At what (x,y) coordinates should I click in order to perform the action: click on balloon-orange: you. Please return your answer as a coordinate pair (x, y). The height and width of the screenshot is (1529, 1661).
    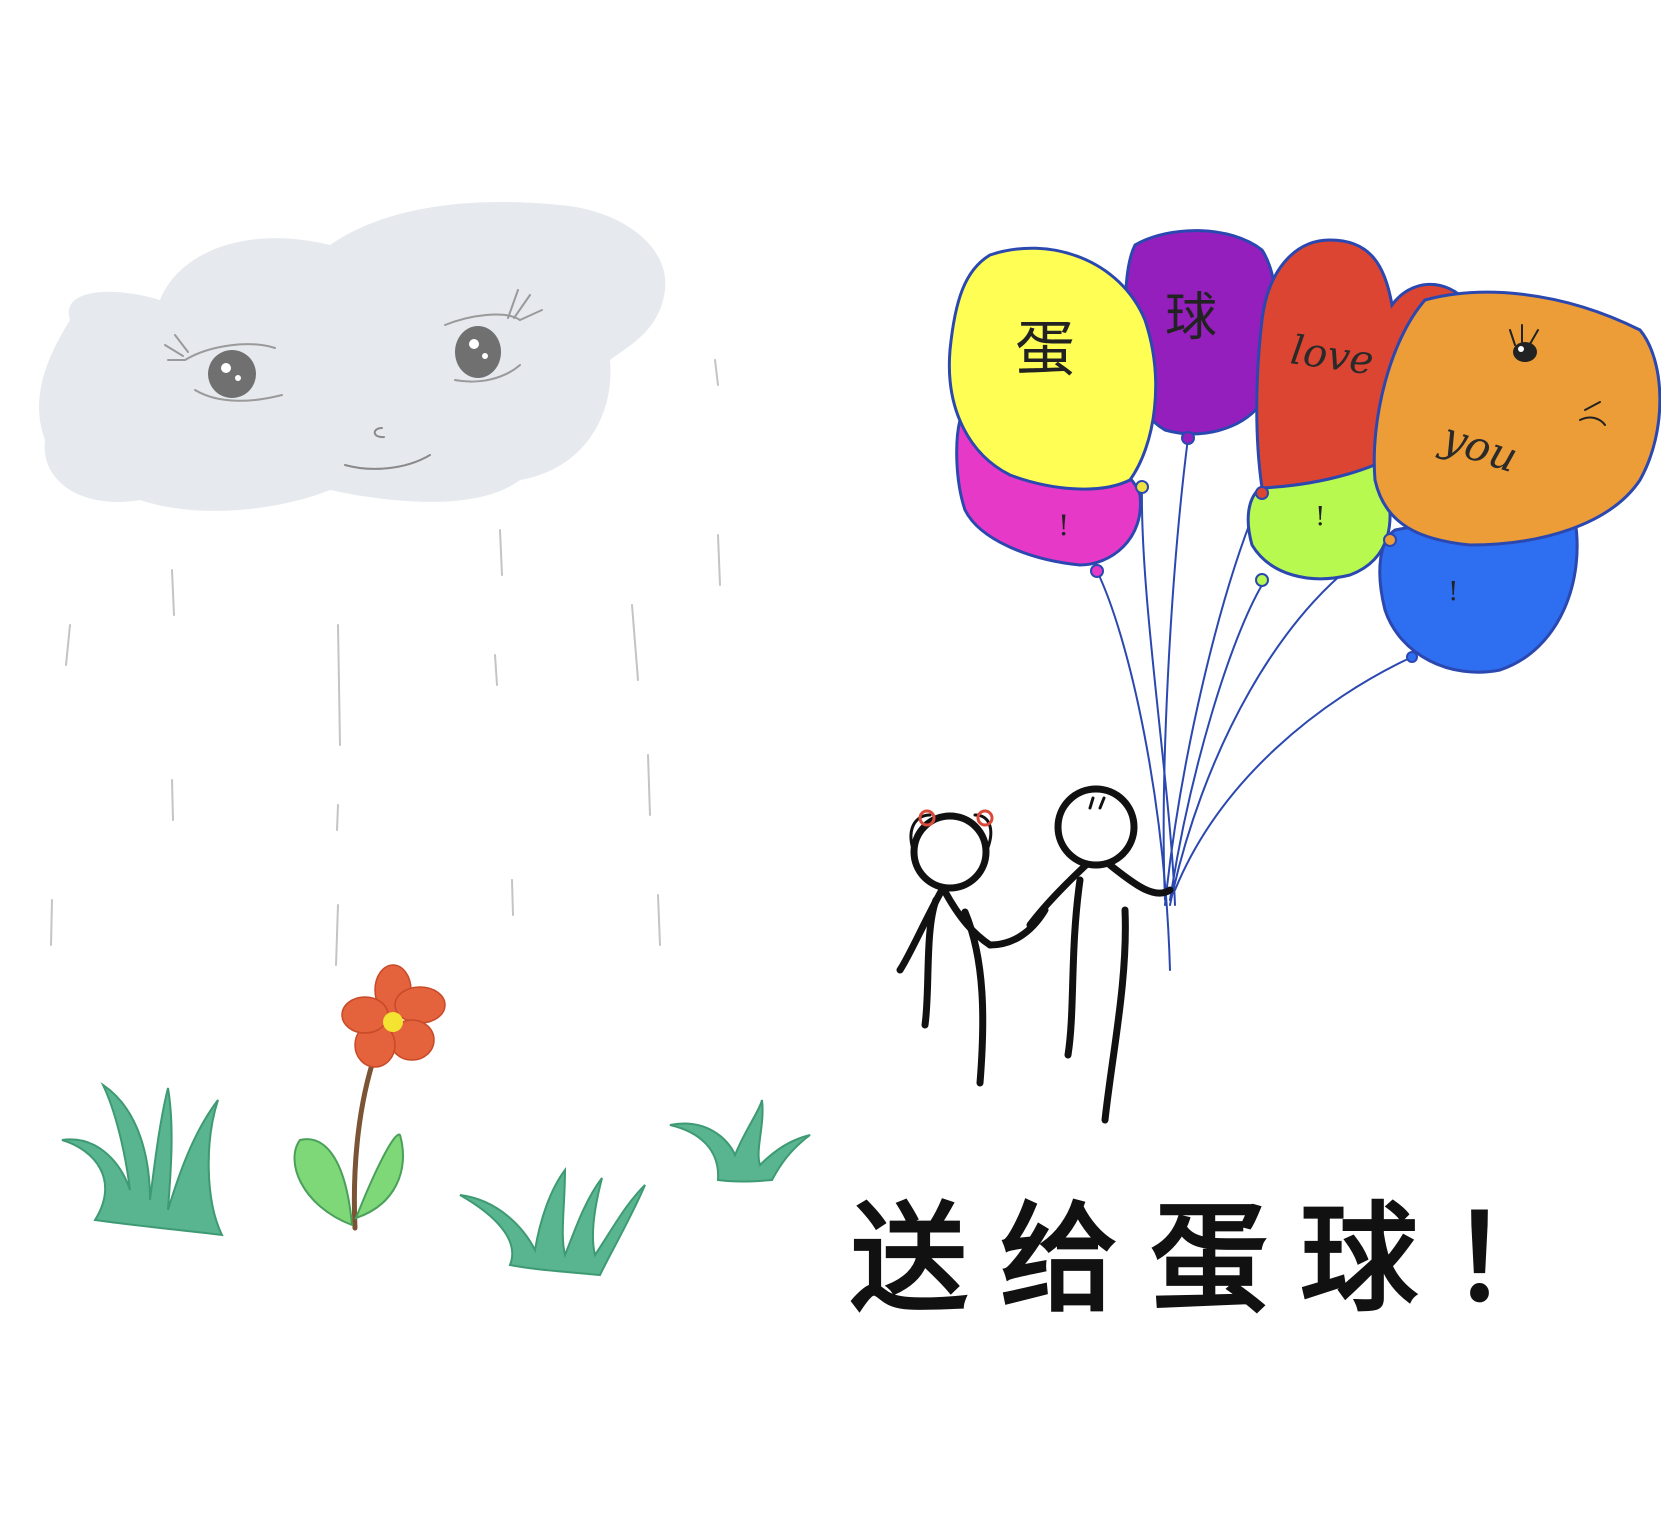
    Looking at the image, I should click on (1516, 418).